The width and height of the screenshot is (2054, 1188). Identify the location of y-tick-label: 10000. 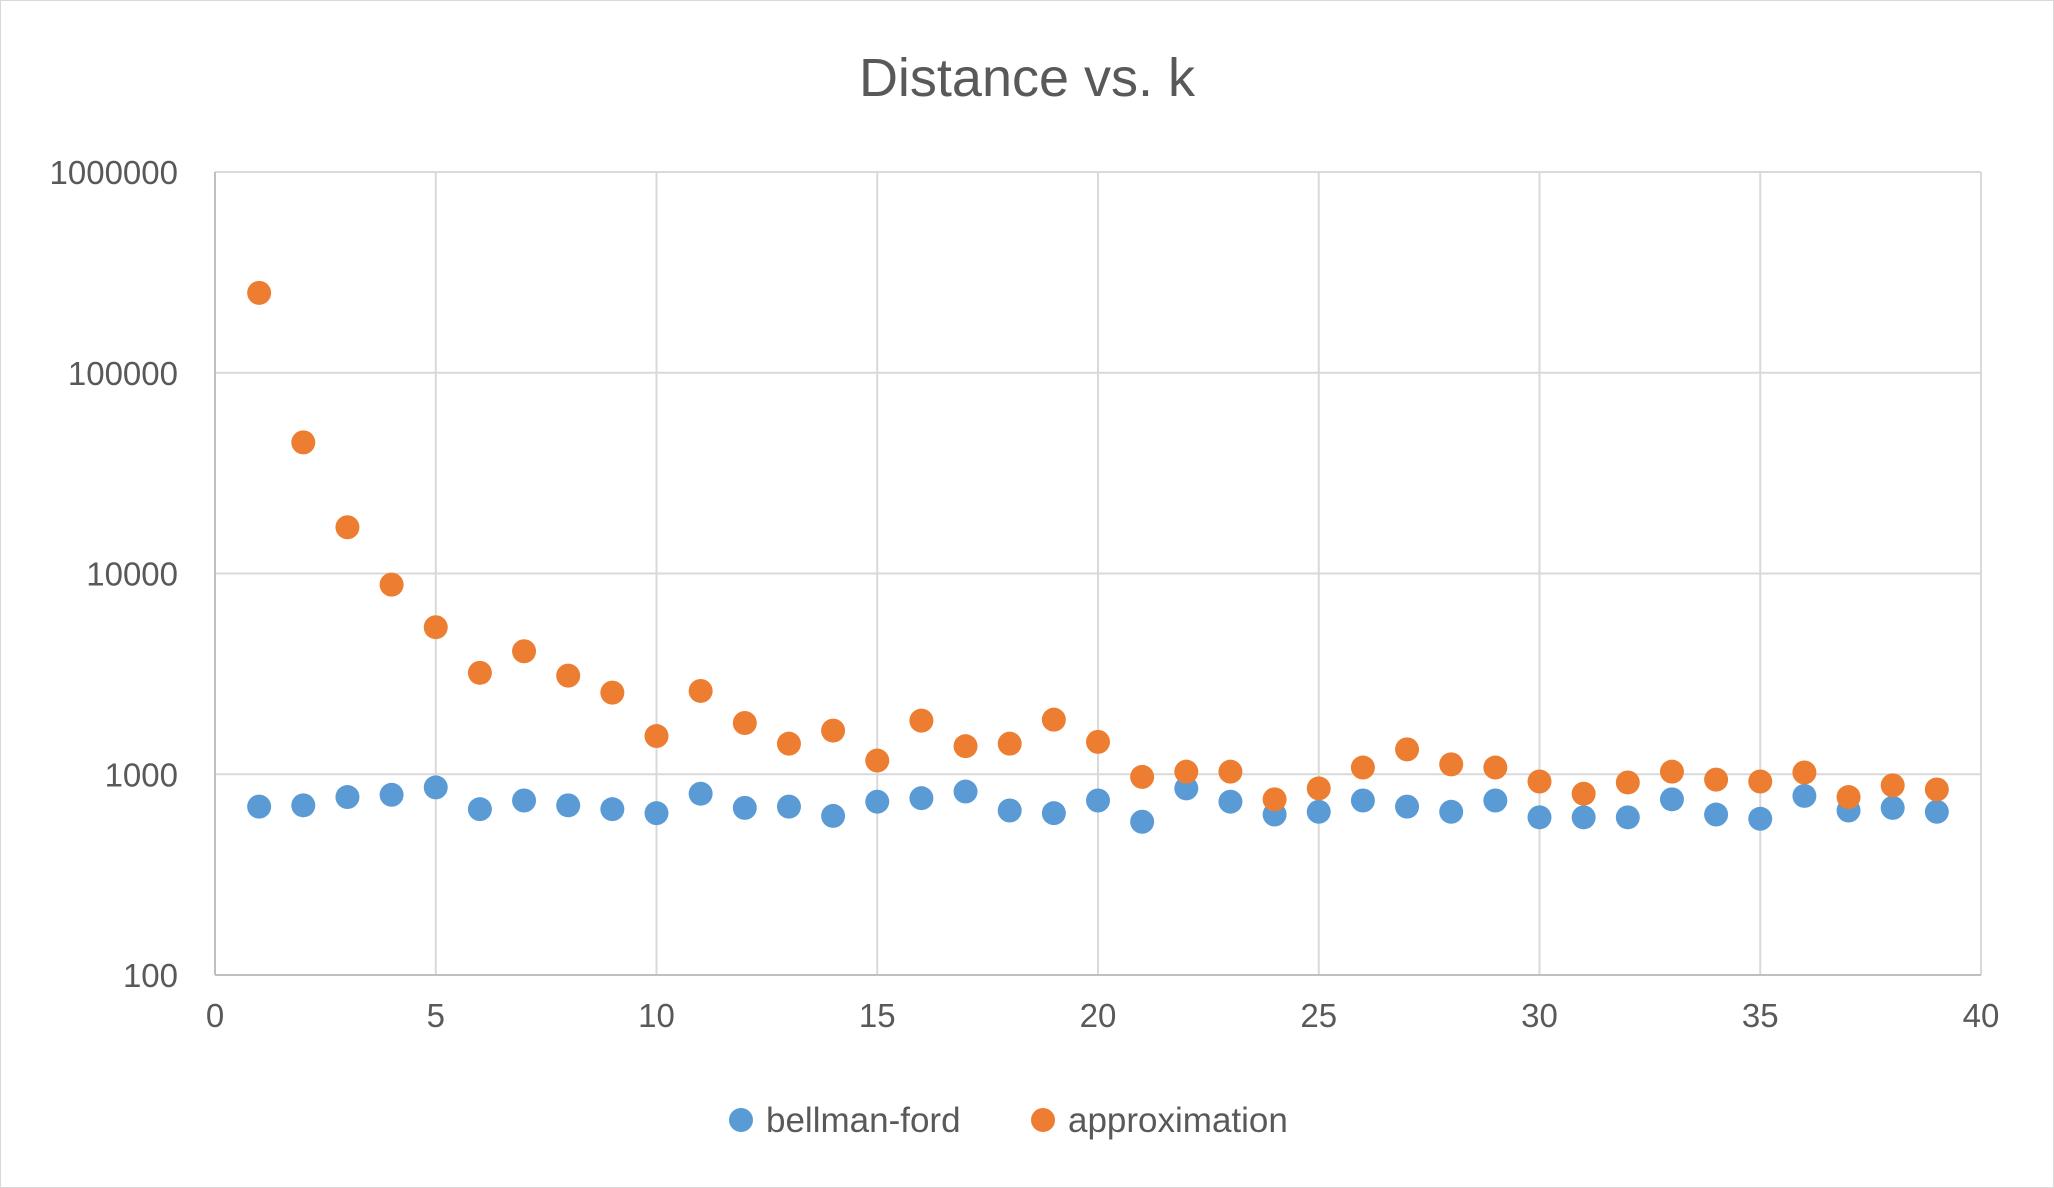
(132, 574).